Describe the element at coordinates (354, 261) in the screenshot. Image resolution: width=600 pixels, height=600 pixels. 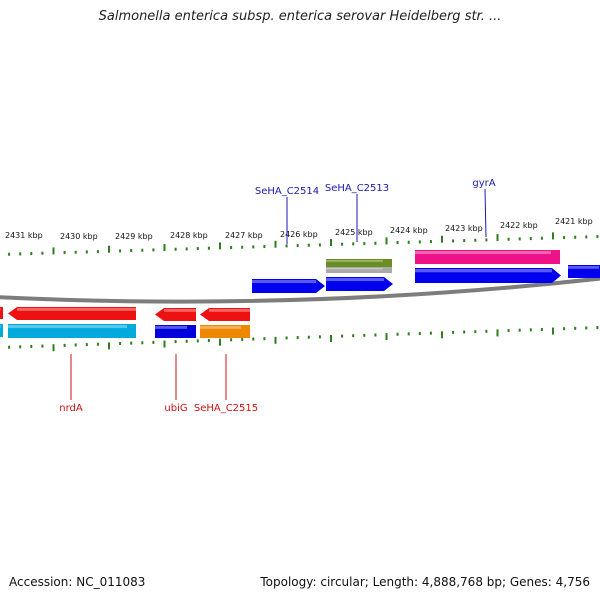
I see `feature-SeHA_C2513-green-highlight` at that location.